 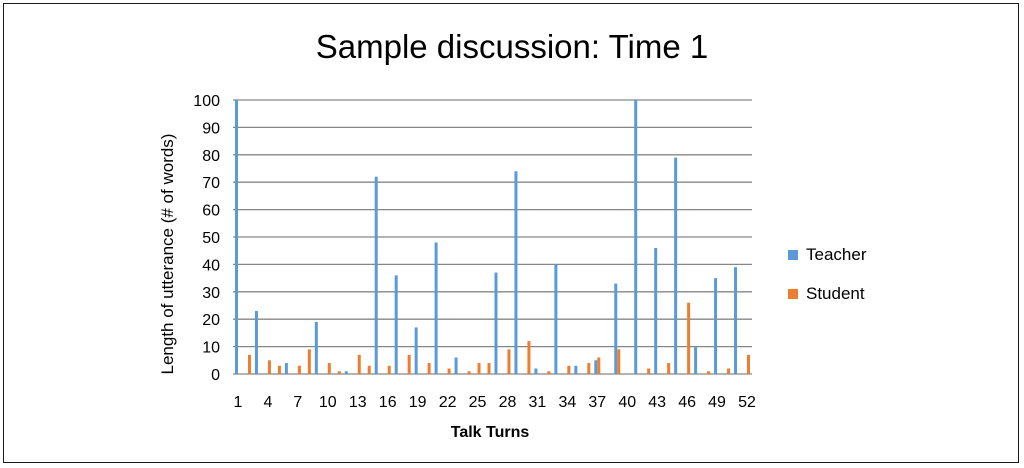 What do you see at coordinates (687, 402) in the screenshot?
I see `x-tick-label-46: 46` at bounding box center [687, 402].